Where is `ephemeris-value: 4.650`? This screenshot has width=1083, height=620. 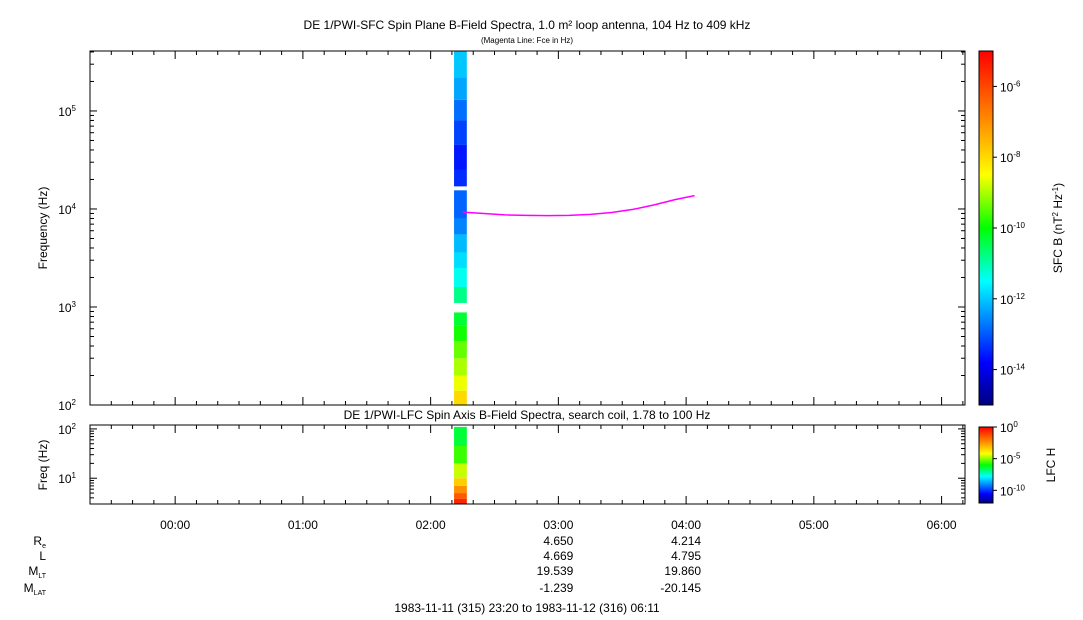
ephemeris-value: 4.650 is located at coordinates (558, 541).